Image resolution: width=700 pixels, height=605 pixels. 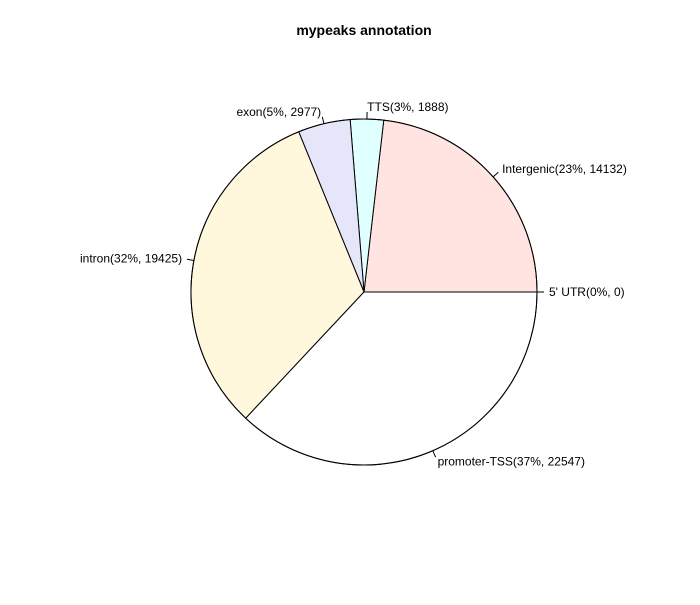 What do you see at coordinates (407, 107) in the screenshot?
I see `slice-label-tts: TTS(3%, 1888)` at bounding box center [407, 107].